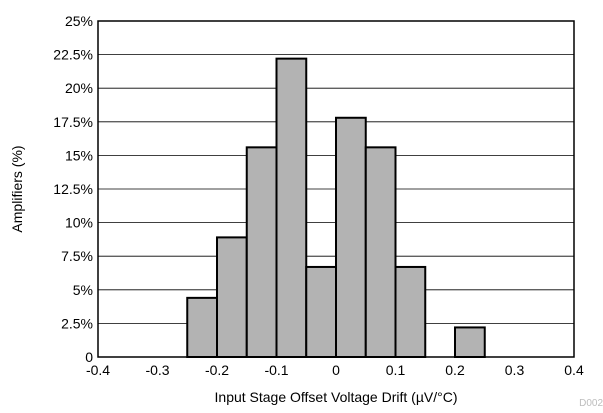 Image resolution: width=603 pixels, height=413 pixels. I want to click on x-axis-title: Input Stage Offset Voltage Drift (µV/°C), so click(336, 397).